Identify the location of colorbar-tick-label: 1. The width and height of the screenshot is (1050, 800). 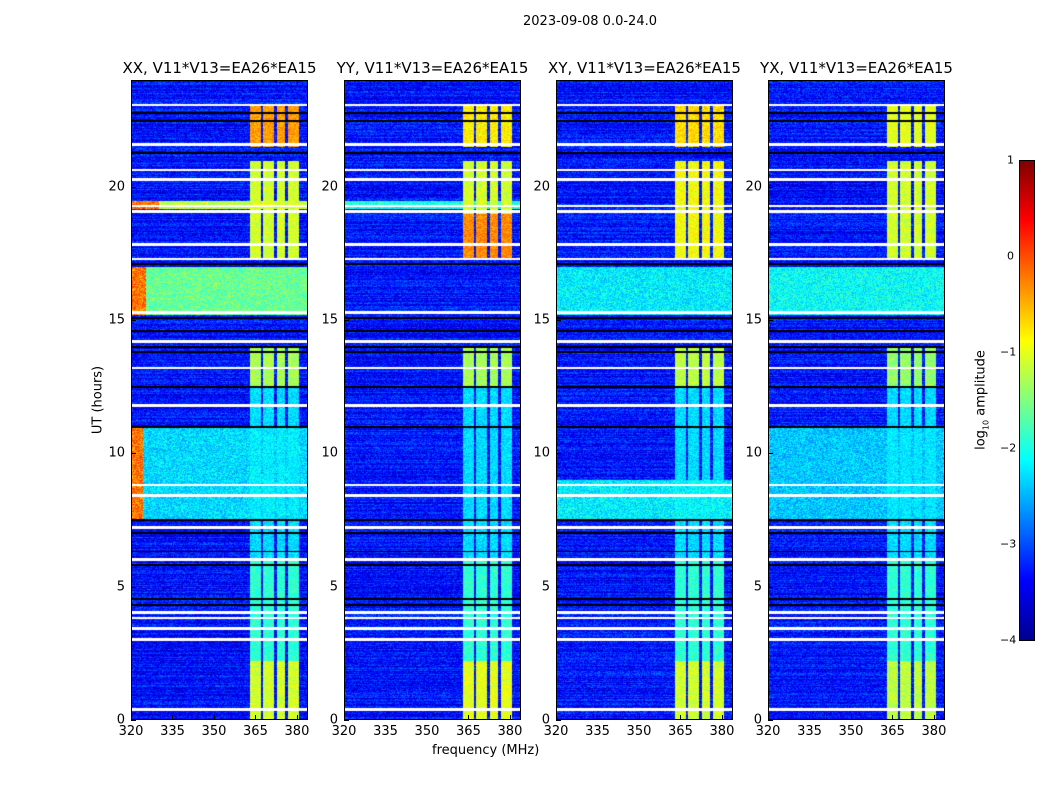
(1010, 160).